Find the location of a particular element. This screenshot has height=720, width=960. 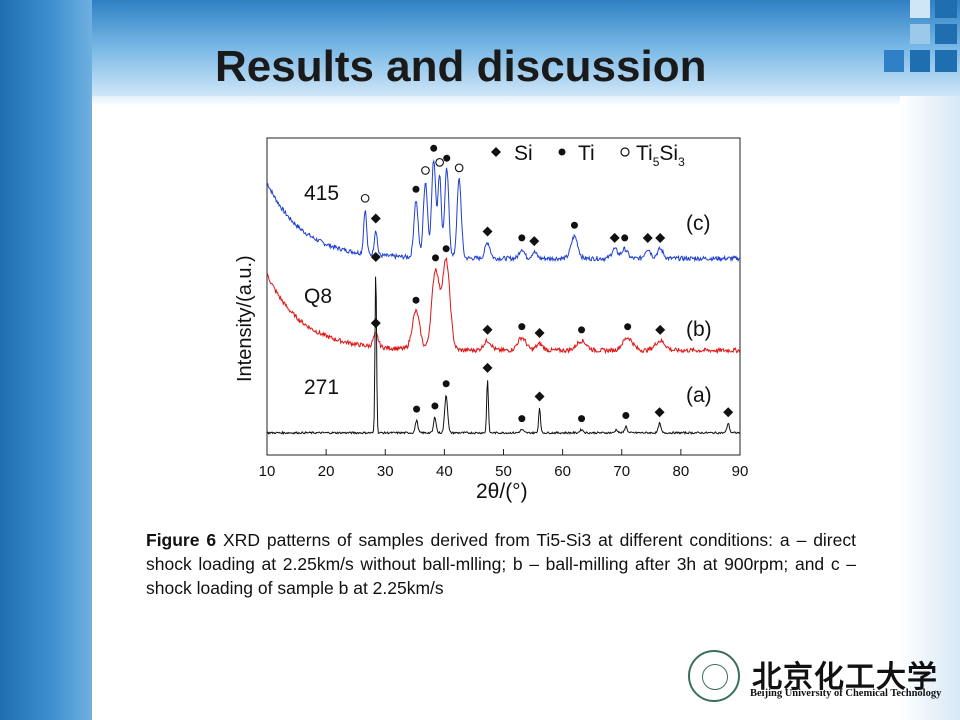

series-line-b is located at coordinates (503, 305).